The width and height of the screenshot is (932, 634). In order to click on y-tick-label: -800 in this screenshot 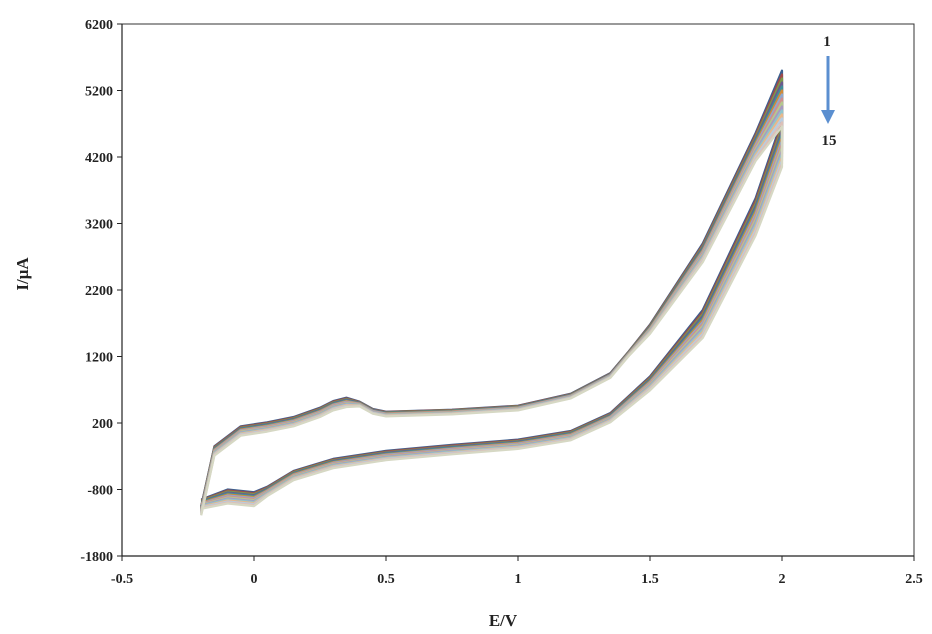, I will do `click(100, 491)`.